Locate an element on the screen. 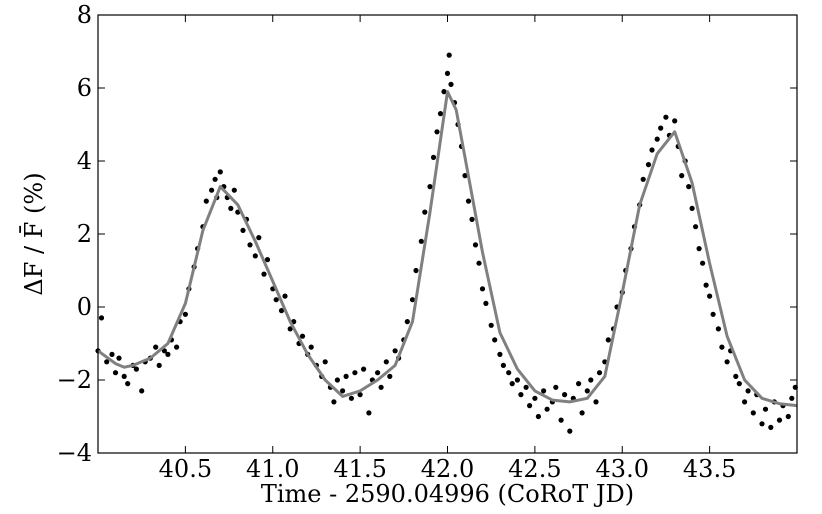  x-tick-label: 42.5 is located at coordinates (534, 469).